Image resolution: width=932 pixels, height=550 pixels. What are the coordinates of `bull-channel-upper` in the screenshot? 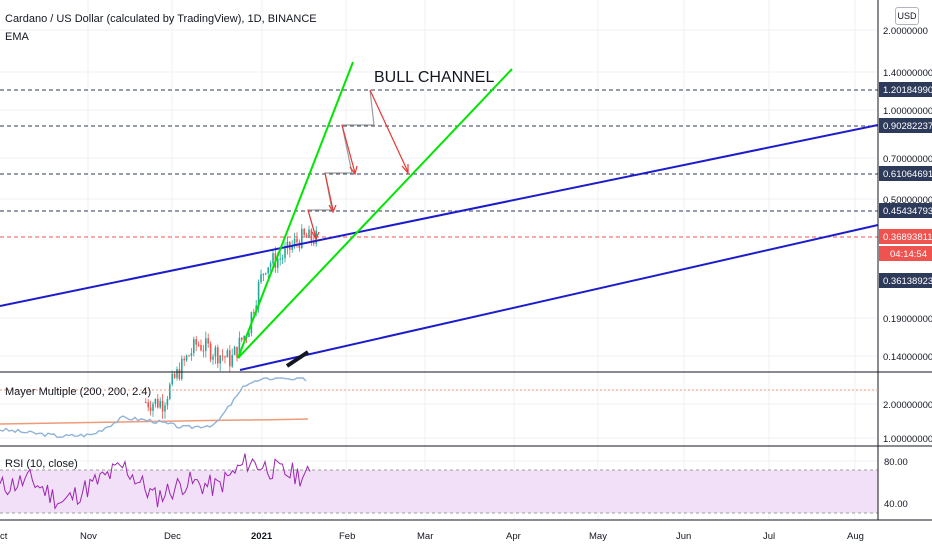 It's located at (295, 210).